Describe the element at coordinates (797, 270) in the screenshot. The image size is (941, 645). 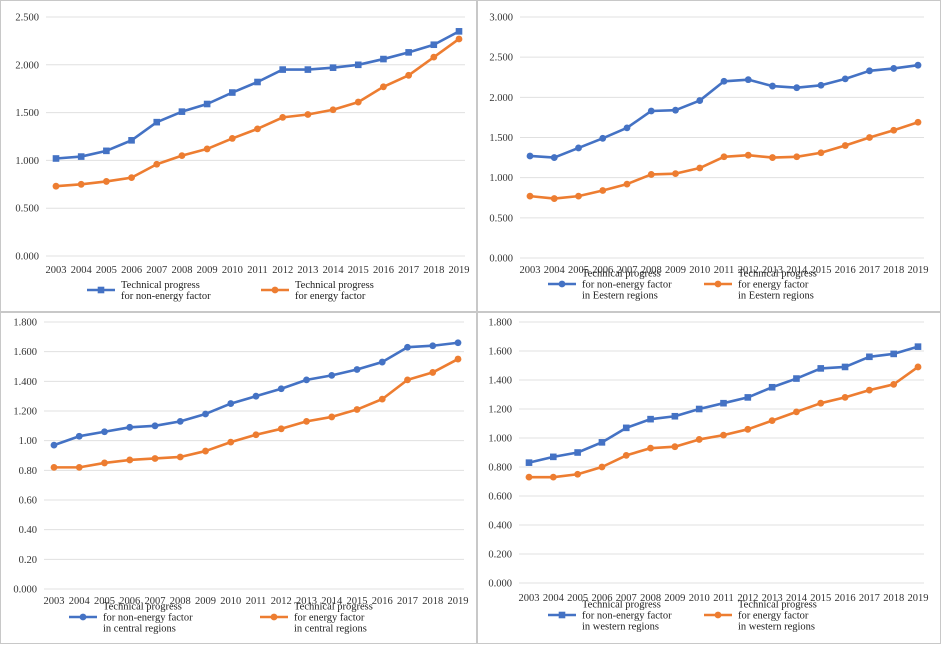
I see `x-tick-label: 2014` at that location.